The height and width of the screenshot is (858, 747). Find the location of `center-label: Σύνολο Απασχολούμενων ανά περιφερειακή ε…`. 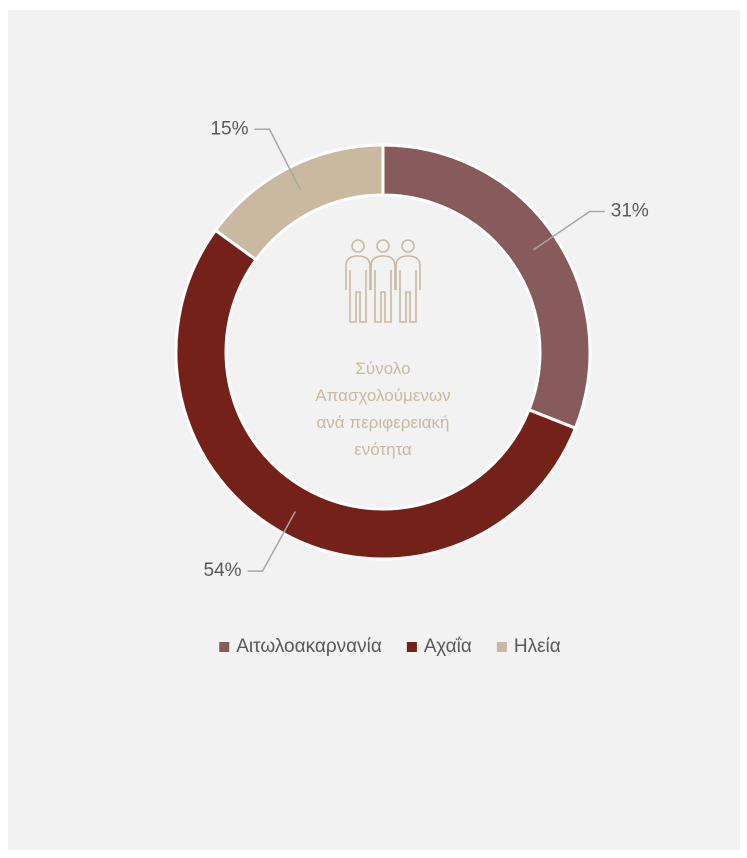

center-label: Σύνολο Απασχολούμενων ανά περιφερειακή ε… is located at coordinates (383, 409).